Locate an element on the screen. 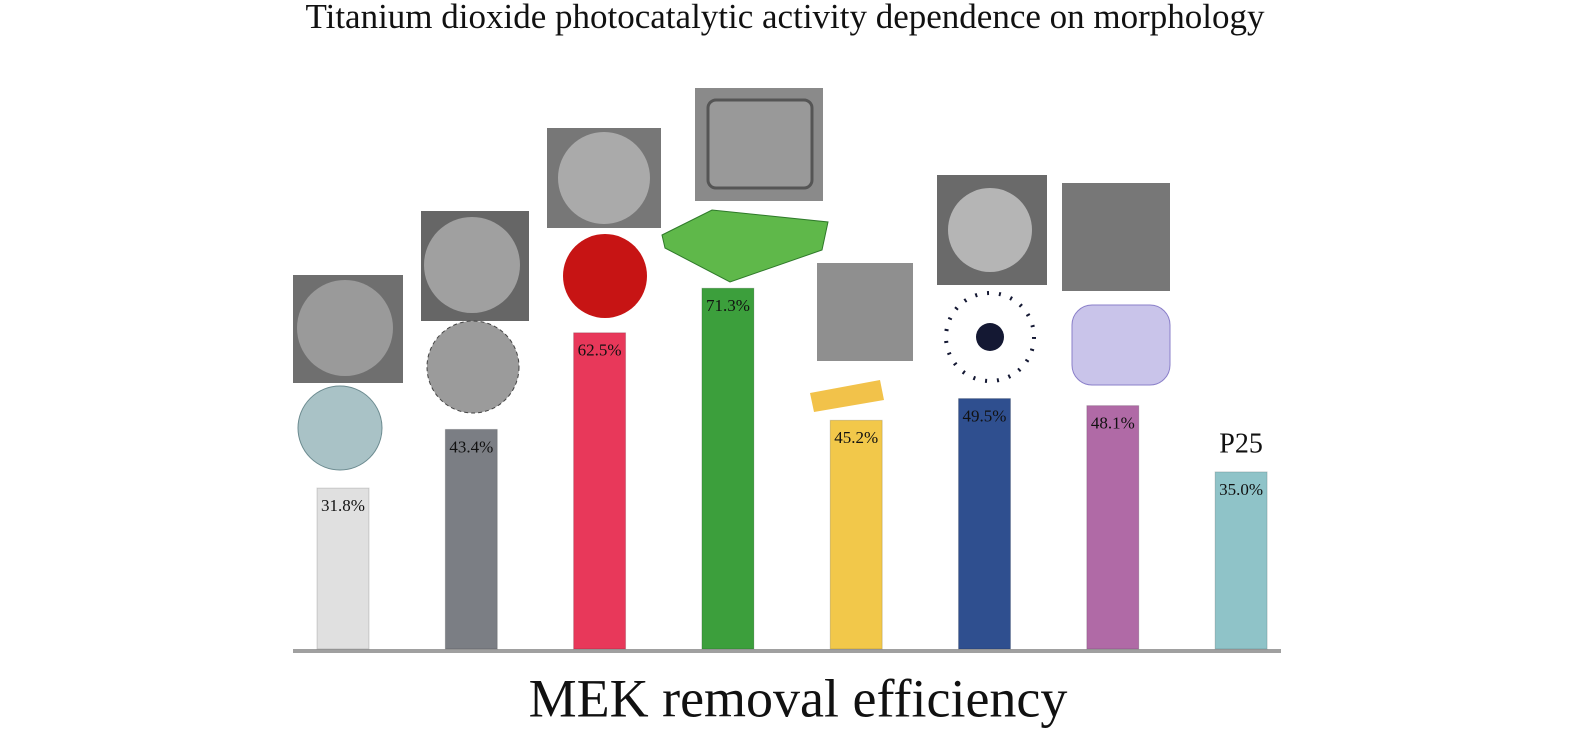 The width and height of the screenshot is (1575, 741). value-label: 31.8% is located at coordinates (343, 505).